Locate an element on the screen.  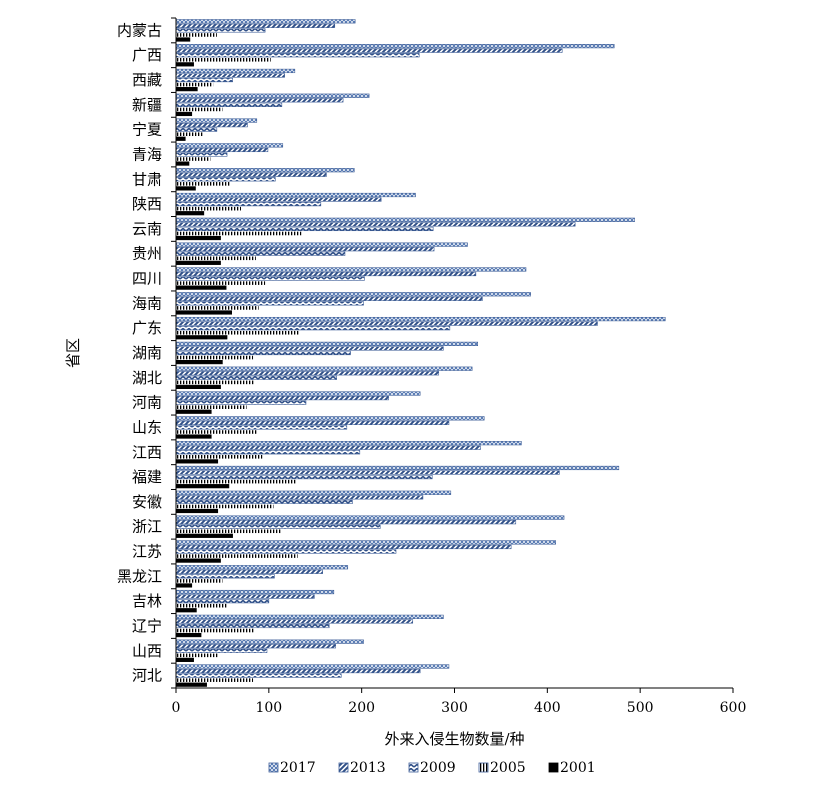
bar-福建-2013 is located at coordinates (367, 472).